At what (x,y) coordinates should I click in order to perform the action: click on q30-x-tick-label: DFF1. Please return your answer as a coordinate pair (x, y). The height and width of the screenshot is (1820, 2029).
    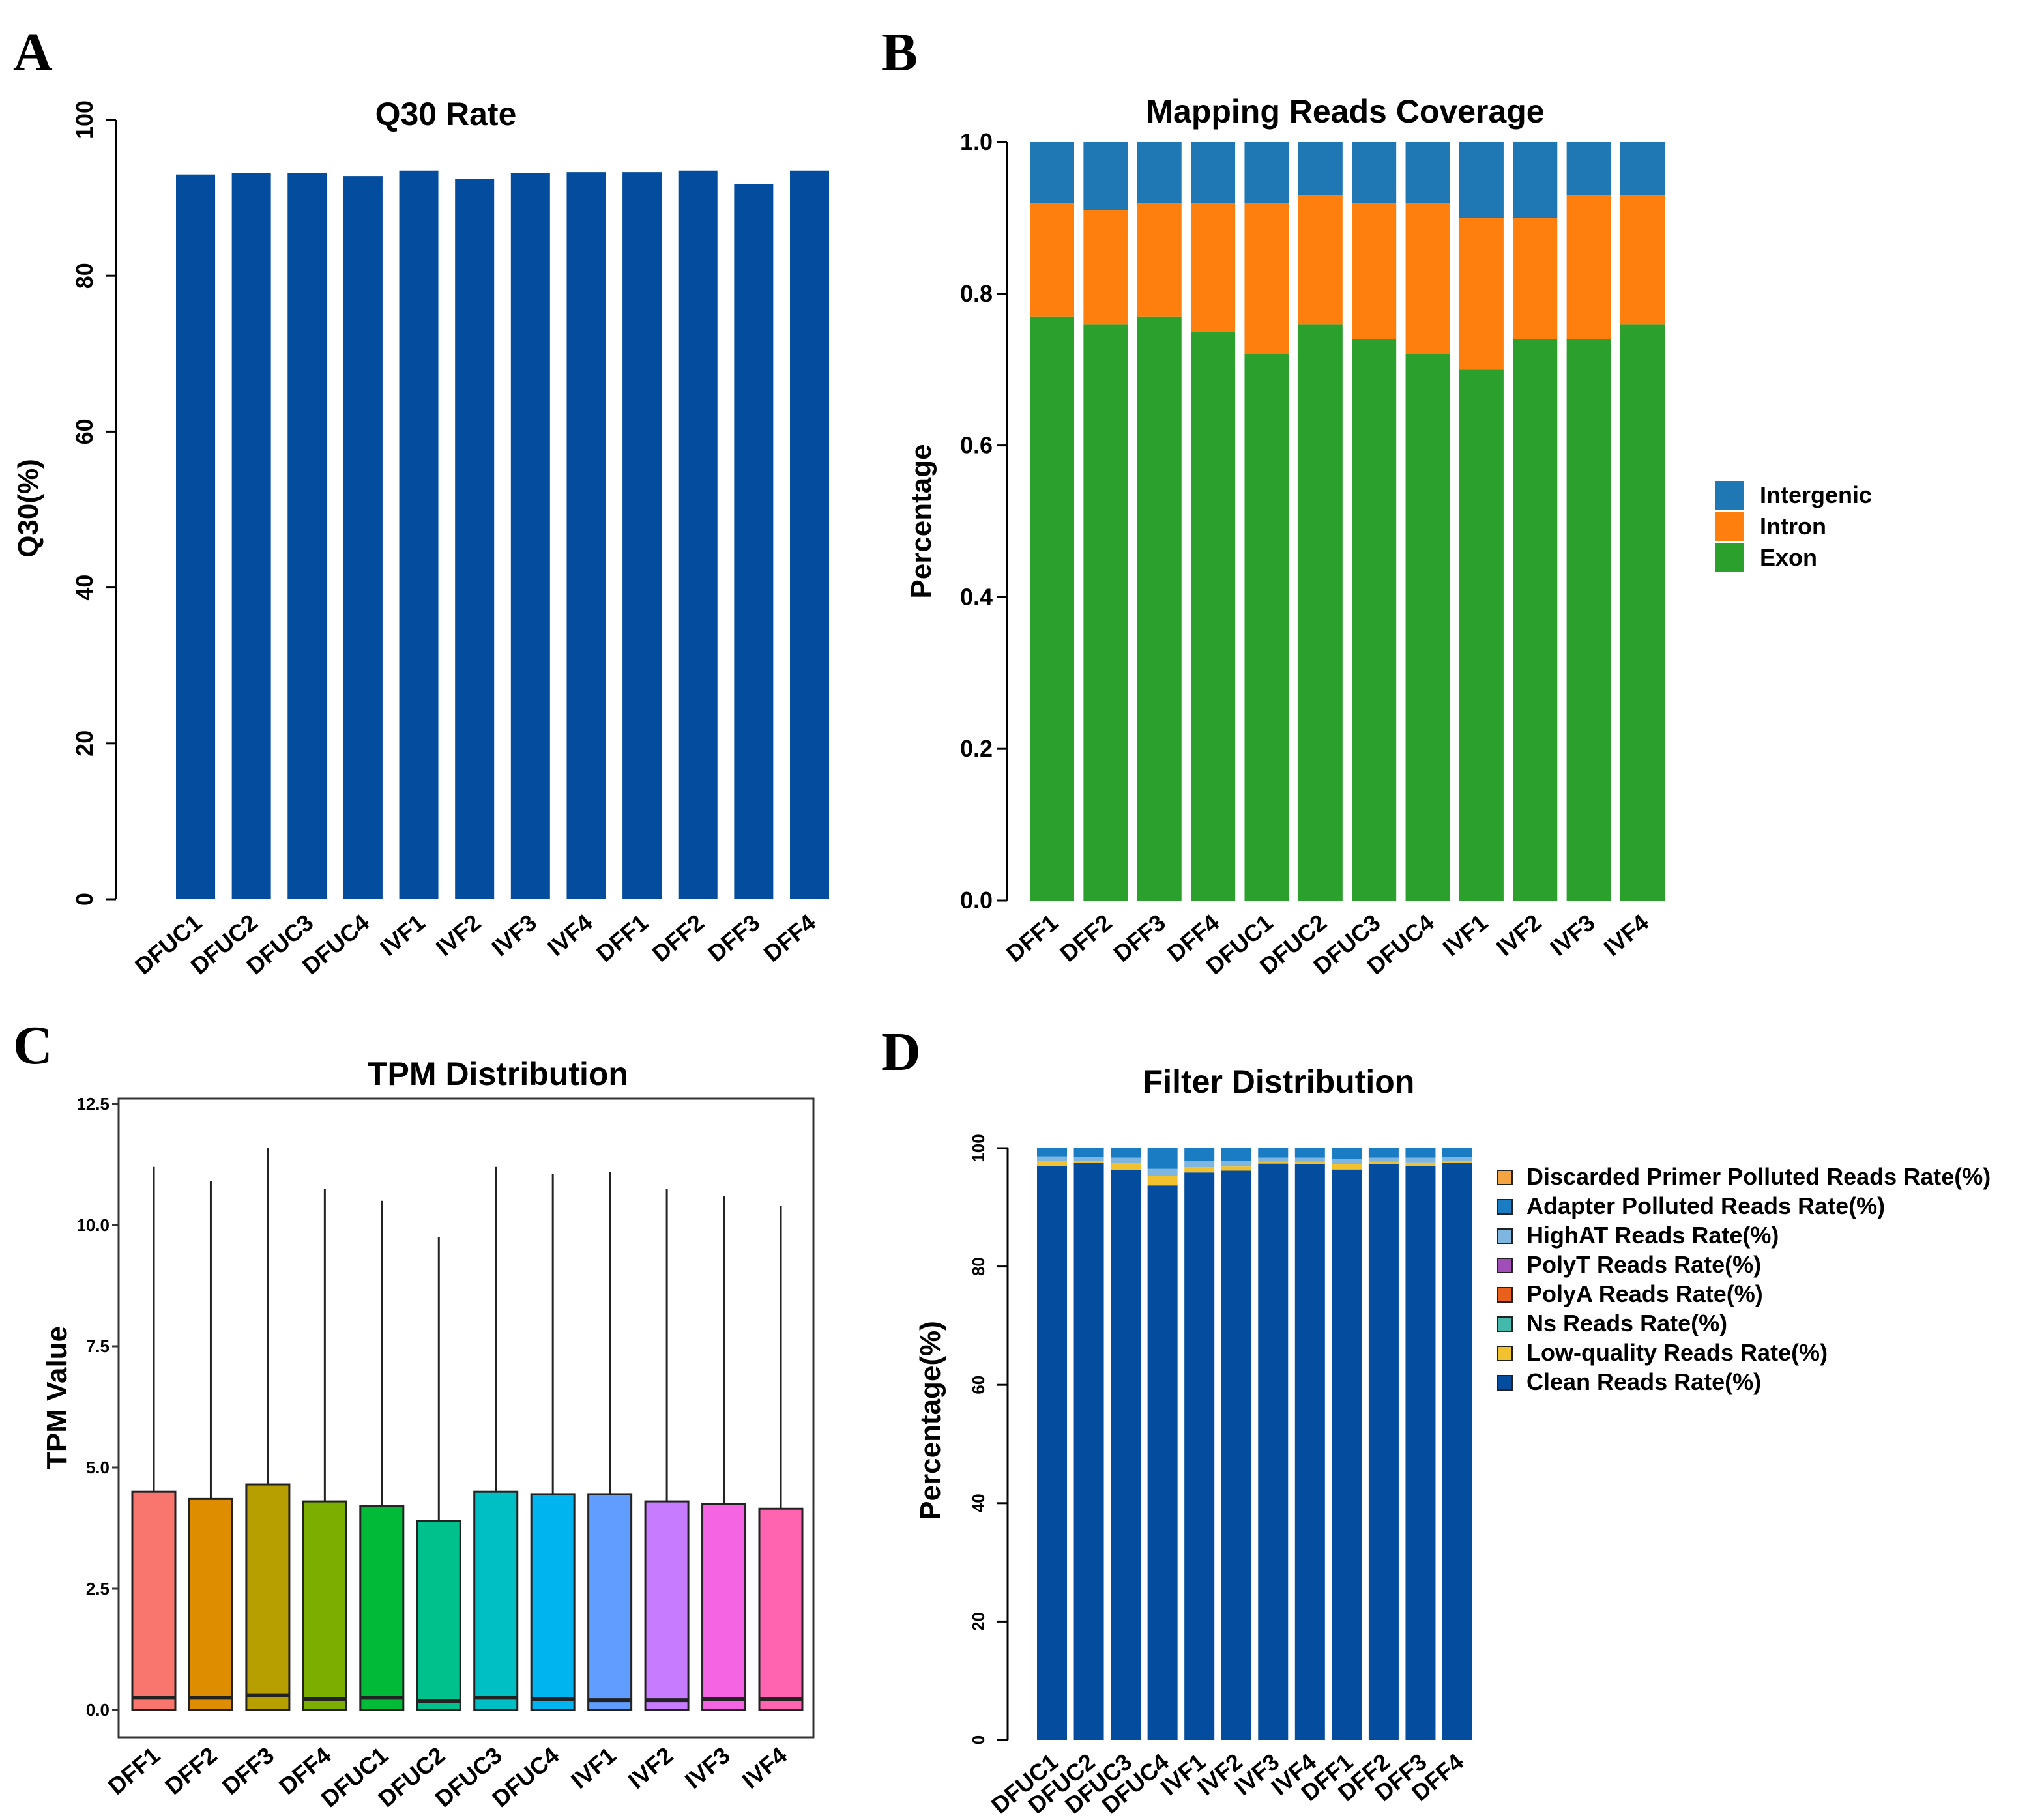
    Looking at the image, I should click on (622, 938).